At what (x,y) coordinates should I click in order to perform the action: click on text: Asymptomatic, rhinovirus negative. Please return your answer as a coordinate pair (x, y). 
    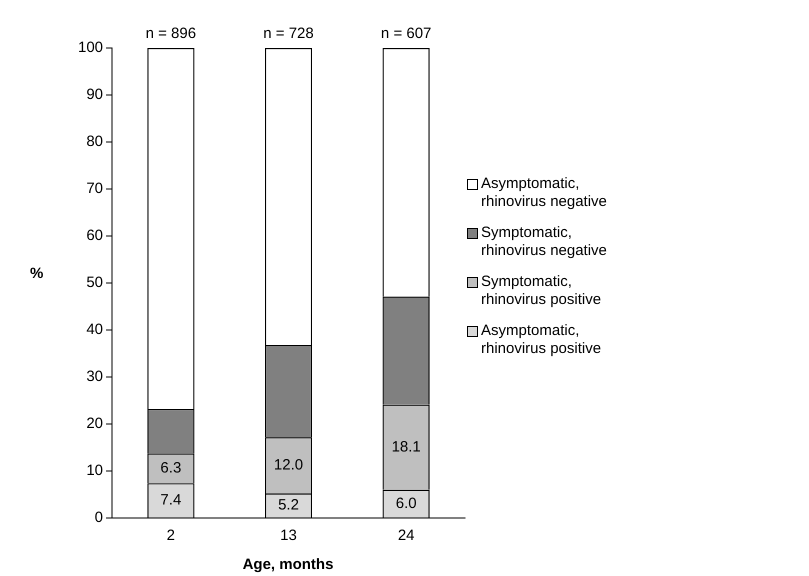
    Looking at the image, I should click on (544, 193).